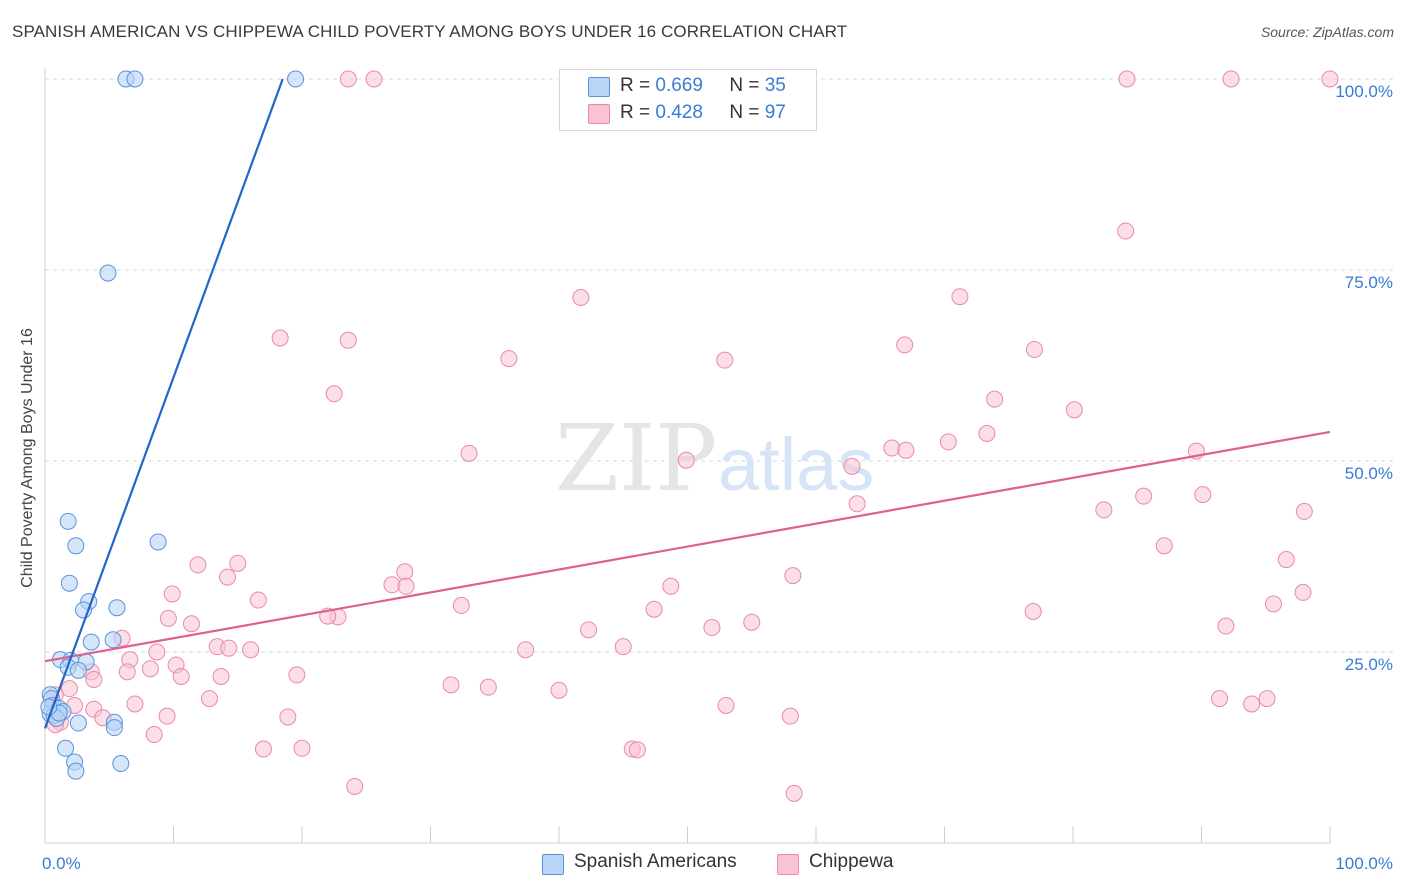 The image size is (1406, 892). What do you see at coordinates (775, 112) in the screenshot?
I see `legend-n-value: 97` at bounding box center [775, 112].